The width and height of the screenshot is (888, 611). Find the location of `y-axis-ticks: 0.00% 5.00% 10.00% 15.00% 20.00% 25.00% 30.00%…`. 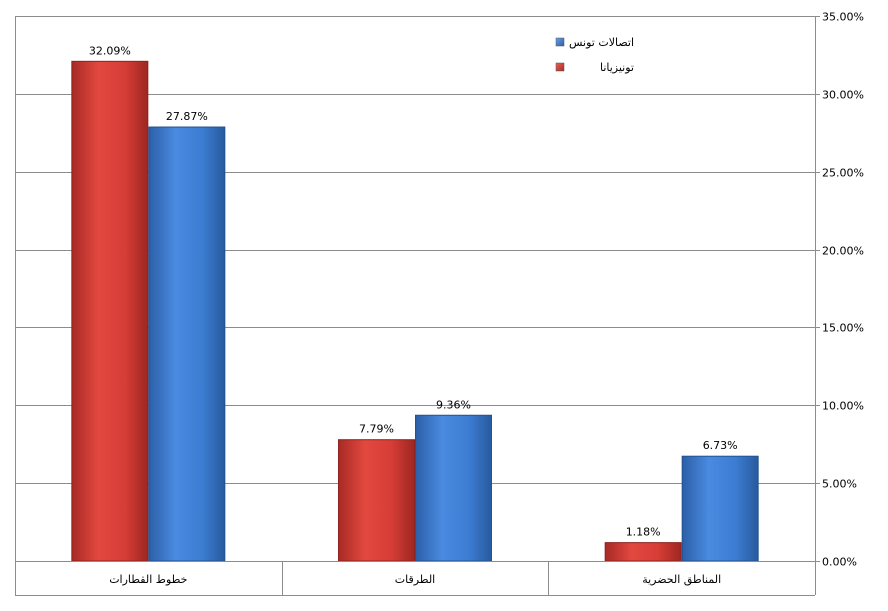

y-axis-ticks: 0.00% 5.00% 10.00% 15.00% 20.00% 25.00% 30.00%… is located at coordinates (839, 290).